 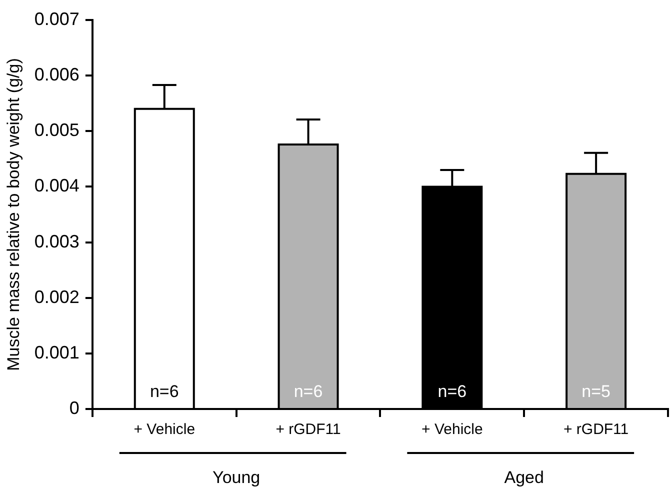 What do you see at coordinates (57, 74) in the screenshot?
I see `y-tick-label: 0.006` at bounding box center [57, 74].